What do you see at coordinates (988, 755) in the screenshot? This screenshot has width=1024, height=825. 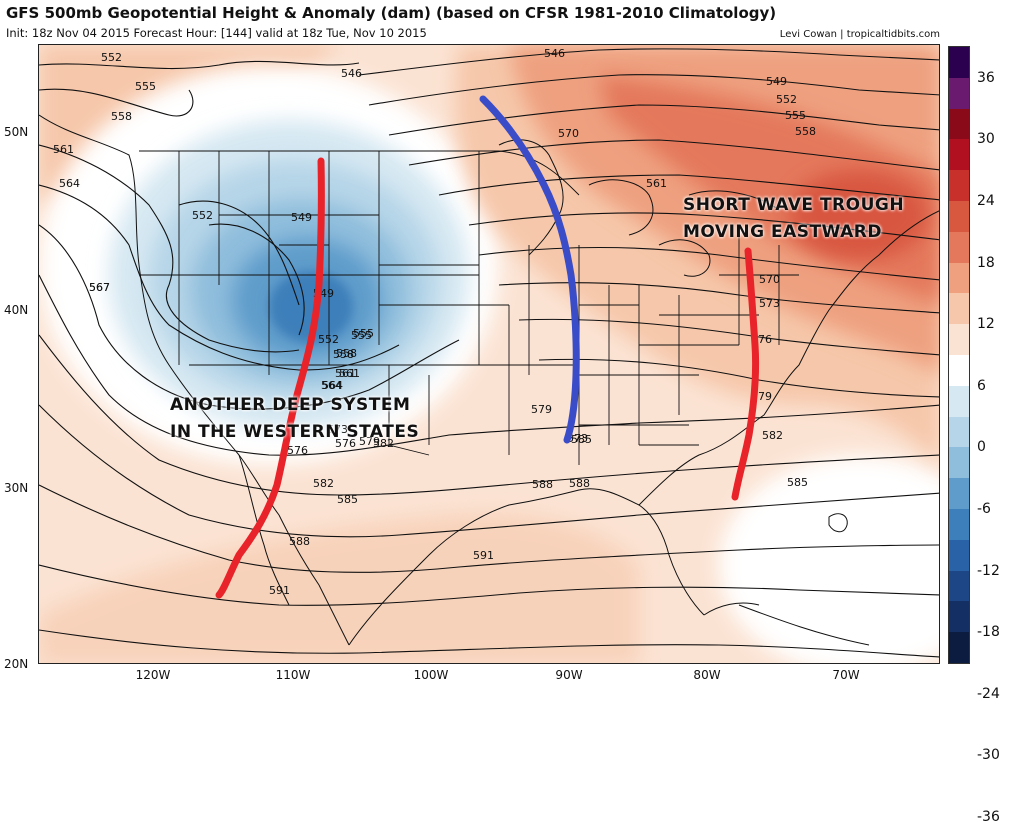 I see `colorbar-tick-label: -30` at bounding box center [988, 755].